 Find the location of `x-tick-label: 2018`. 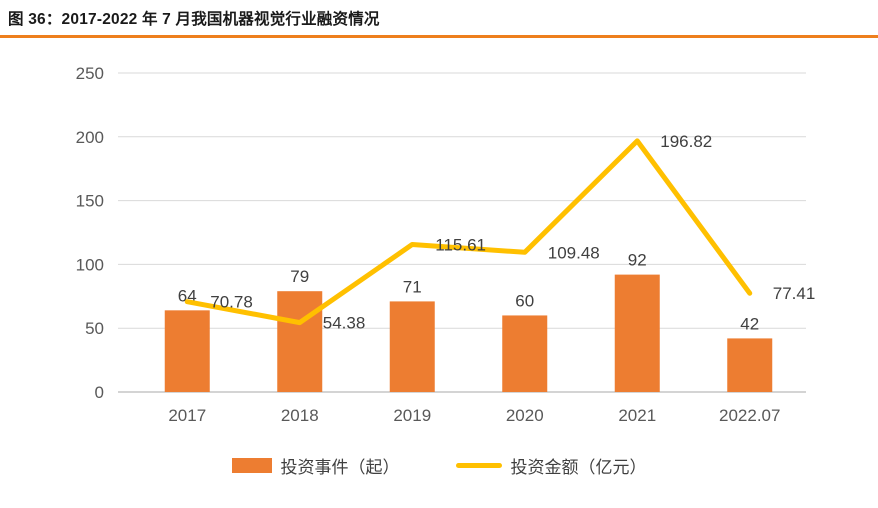

x-tick-label: 2018 is located at coordinates (300, 415).